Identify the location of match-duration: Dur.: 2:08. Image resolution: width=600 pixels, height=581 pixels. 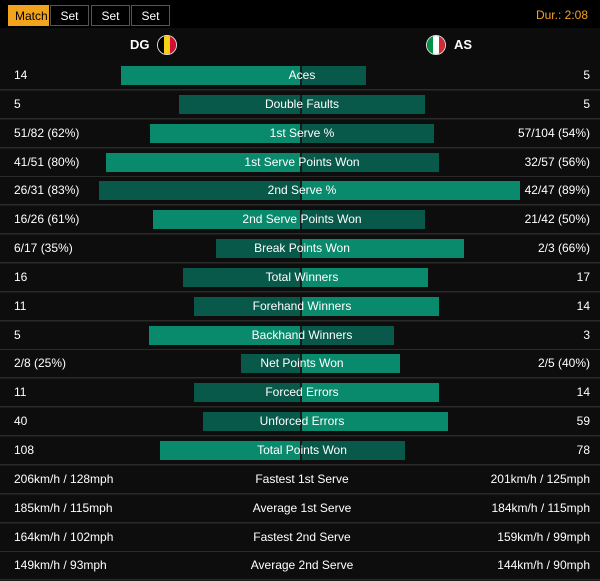
(561, 15).